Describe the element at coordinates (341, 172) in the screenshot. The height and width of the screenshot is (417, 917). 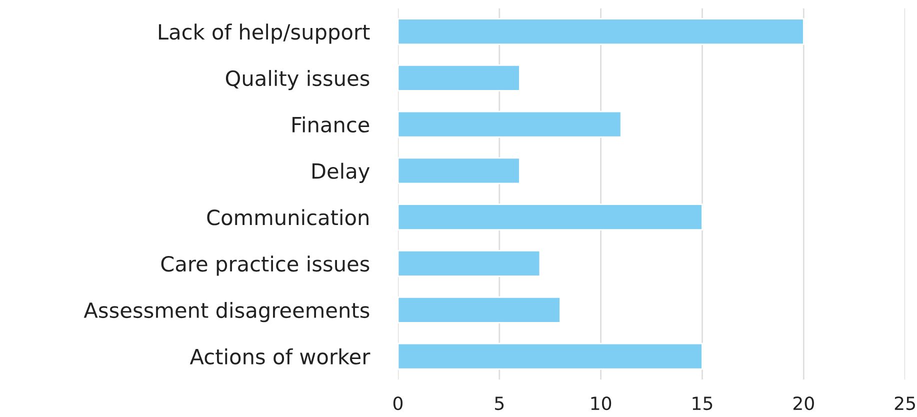
I see `y-tick-label: Delay` at that location.